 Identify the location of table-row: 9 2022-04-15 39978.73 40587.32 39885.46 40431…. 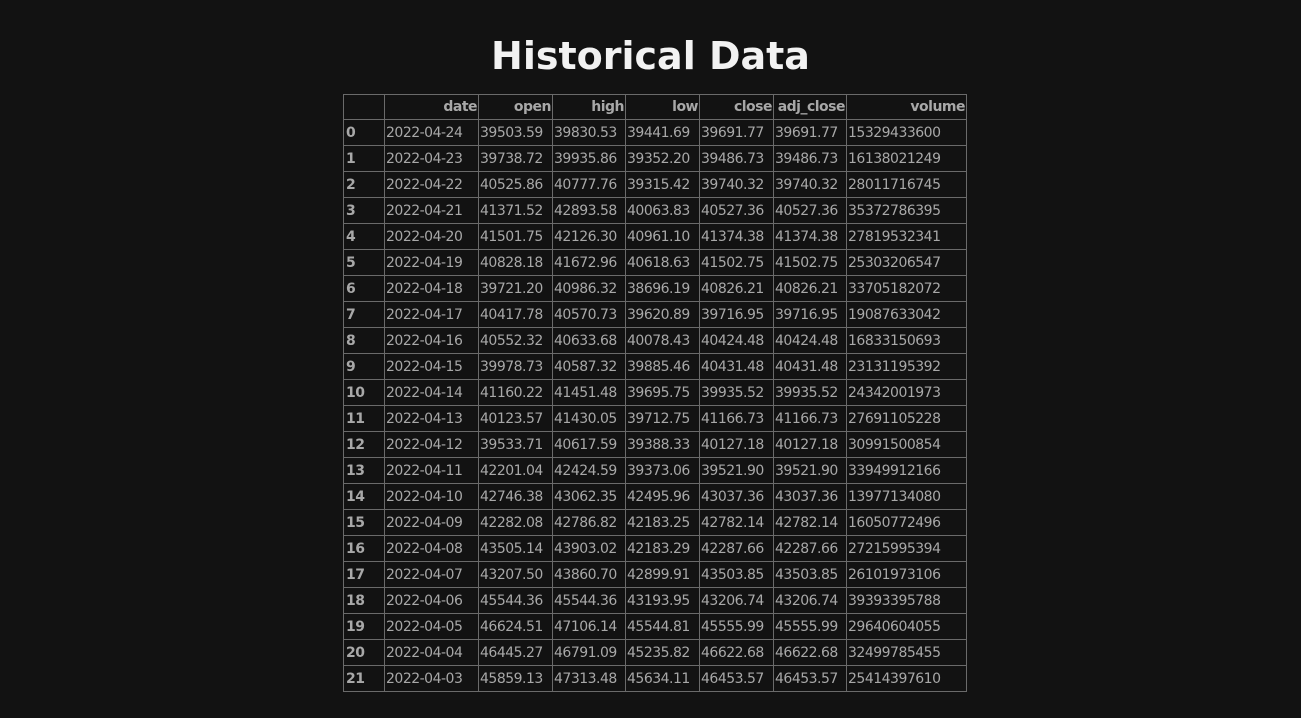
(655, 366).